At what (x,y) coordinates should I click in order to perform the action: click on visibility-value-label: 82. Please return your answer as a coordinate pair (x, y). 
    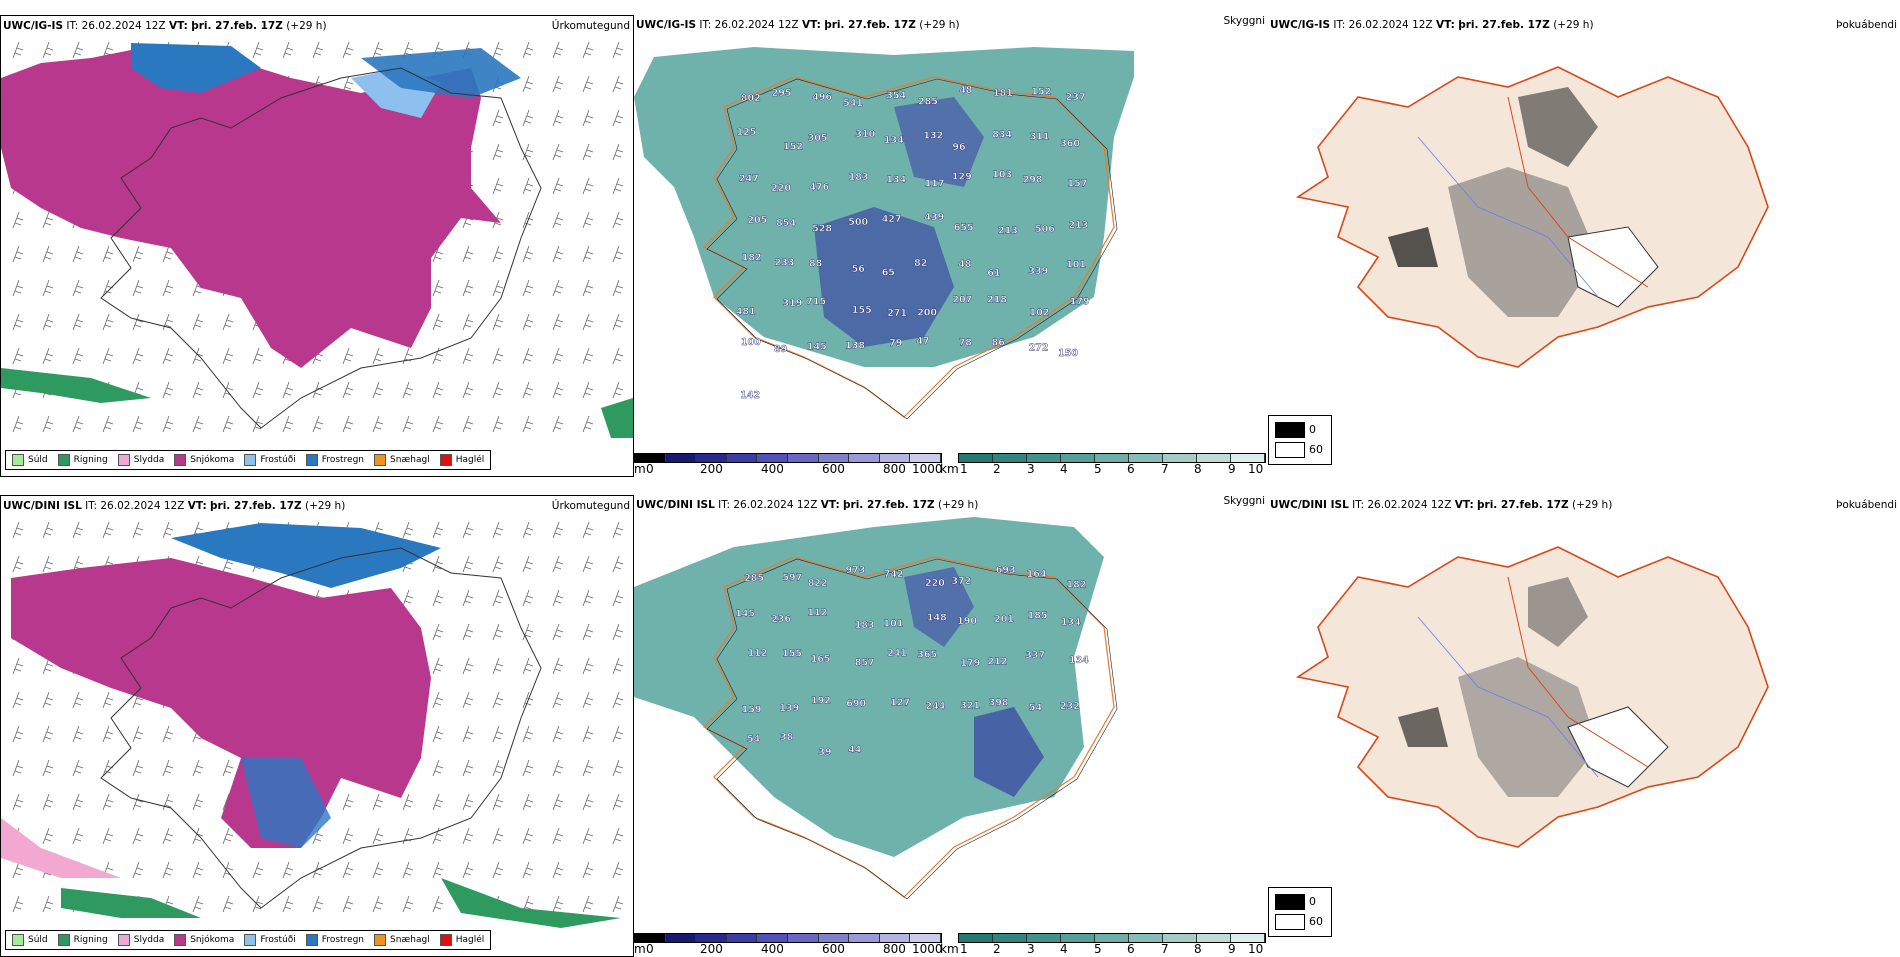
    Looking at the image, I should click on (920, 263).